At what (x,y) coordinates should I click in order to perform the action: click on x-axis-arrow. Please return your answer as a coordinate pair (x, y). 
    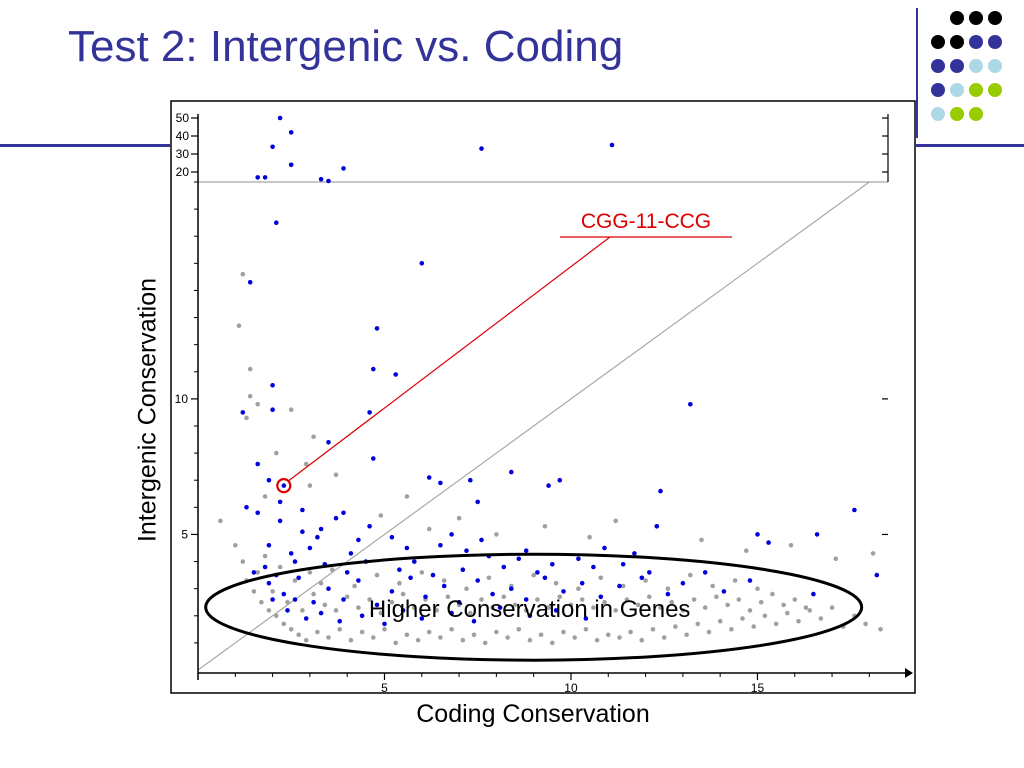
    Looking at the image, I should click on (909, 673).